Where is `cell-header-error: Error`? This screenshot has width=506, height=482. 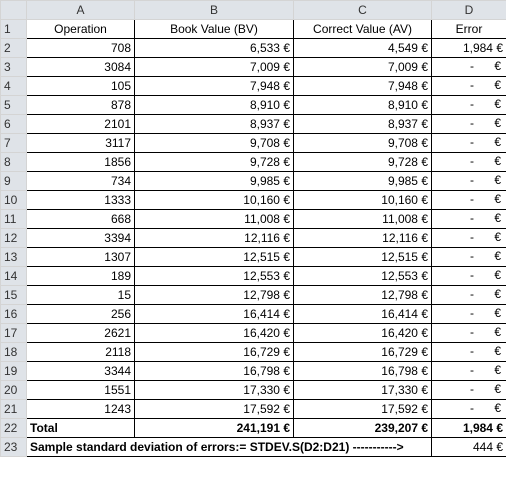 cell-header-error: Error is located at coordinates (468, 29).